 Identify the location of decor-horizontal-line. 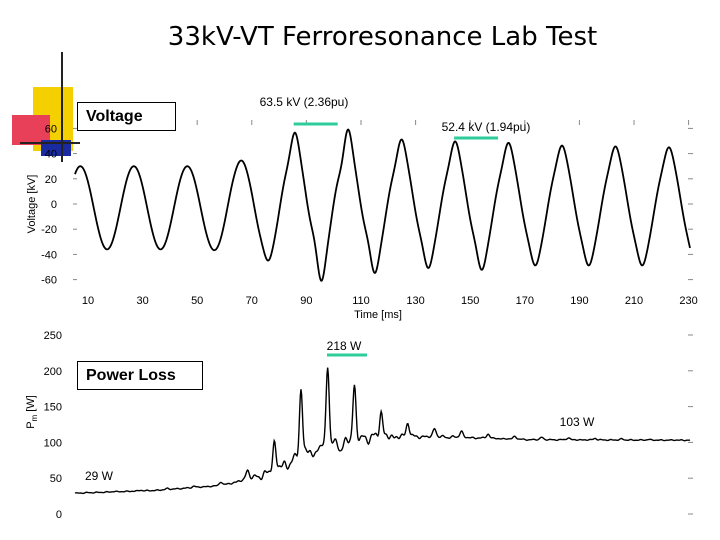
(50, 143).